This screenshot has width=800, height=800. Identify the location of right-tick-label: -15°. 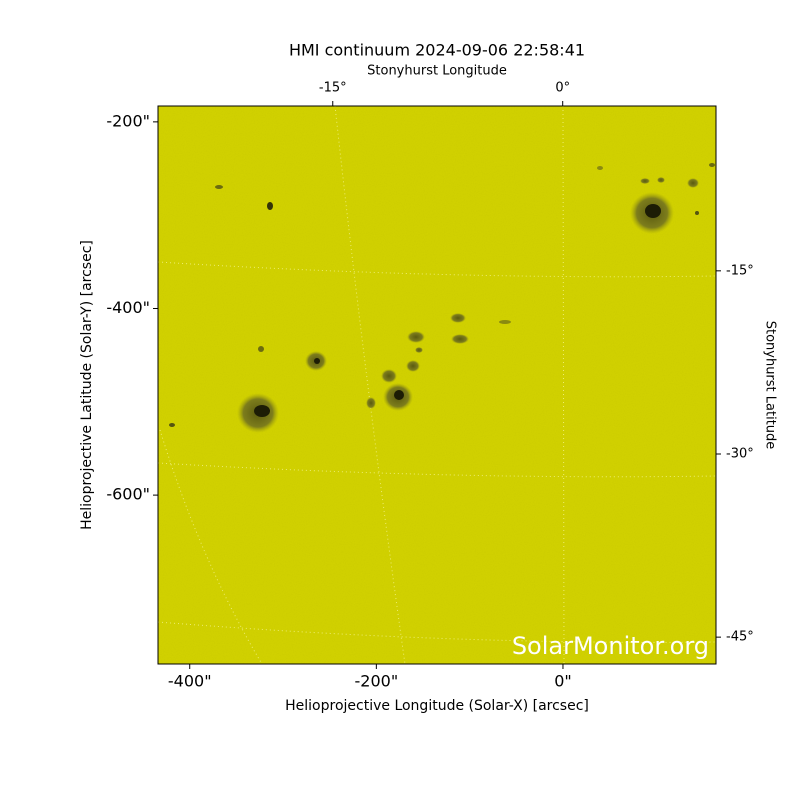
(740, 270).